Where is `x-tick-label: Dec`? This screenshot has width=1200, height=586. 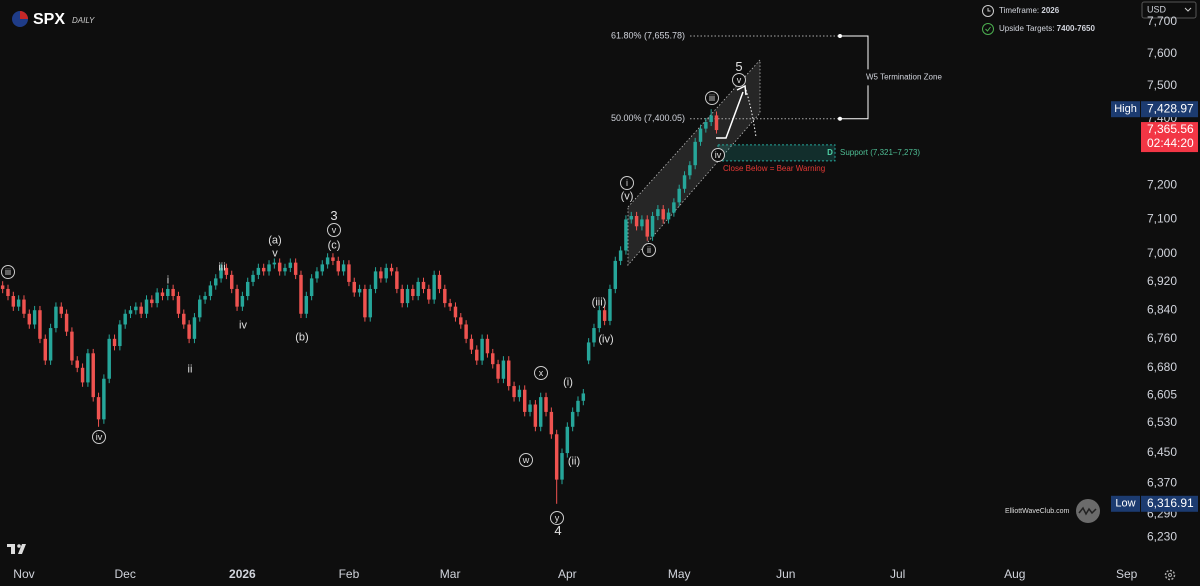
x-tick-label: Dec is located at coordinates (125, 574).